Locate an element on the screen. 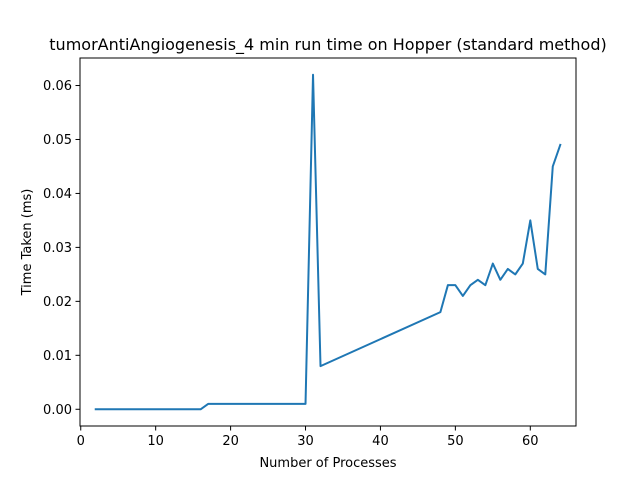 This screenshot has height=480, width=640. y-tick-label: 0.03 is located at coordinates (57, 248).